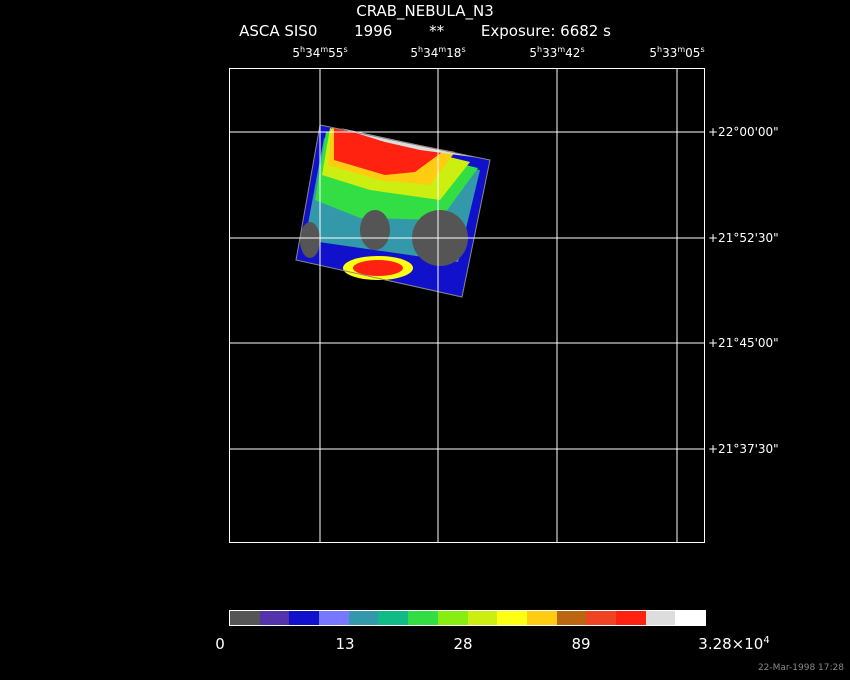 The image size is (850, 680). I want to click on dec-tick-label: +21°45'00", so click(743, 343).